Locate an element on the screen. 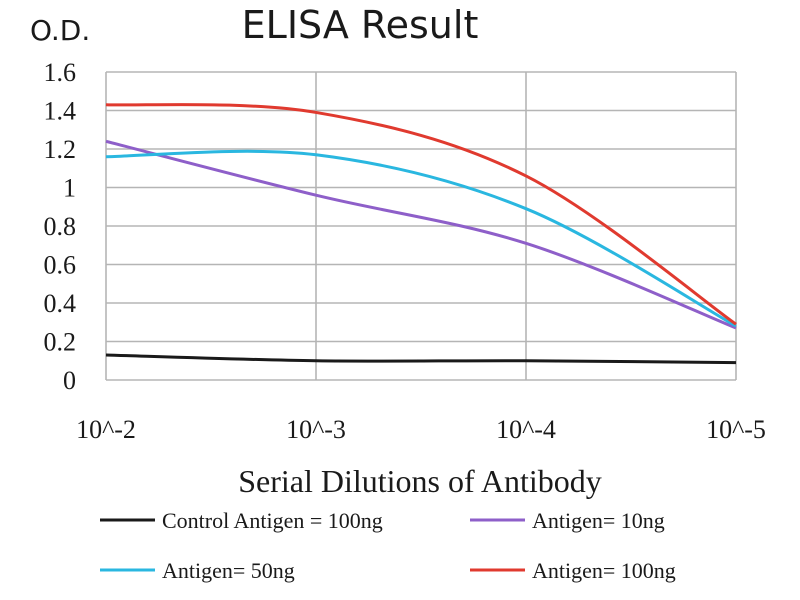 Image resolution: width=800 pixels, height=600 pixels. x-tick-label: 10^-2 is located at coordinates (106, 429).